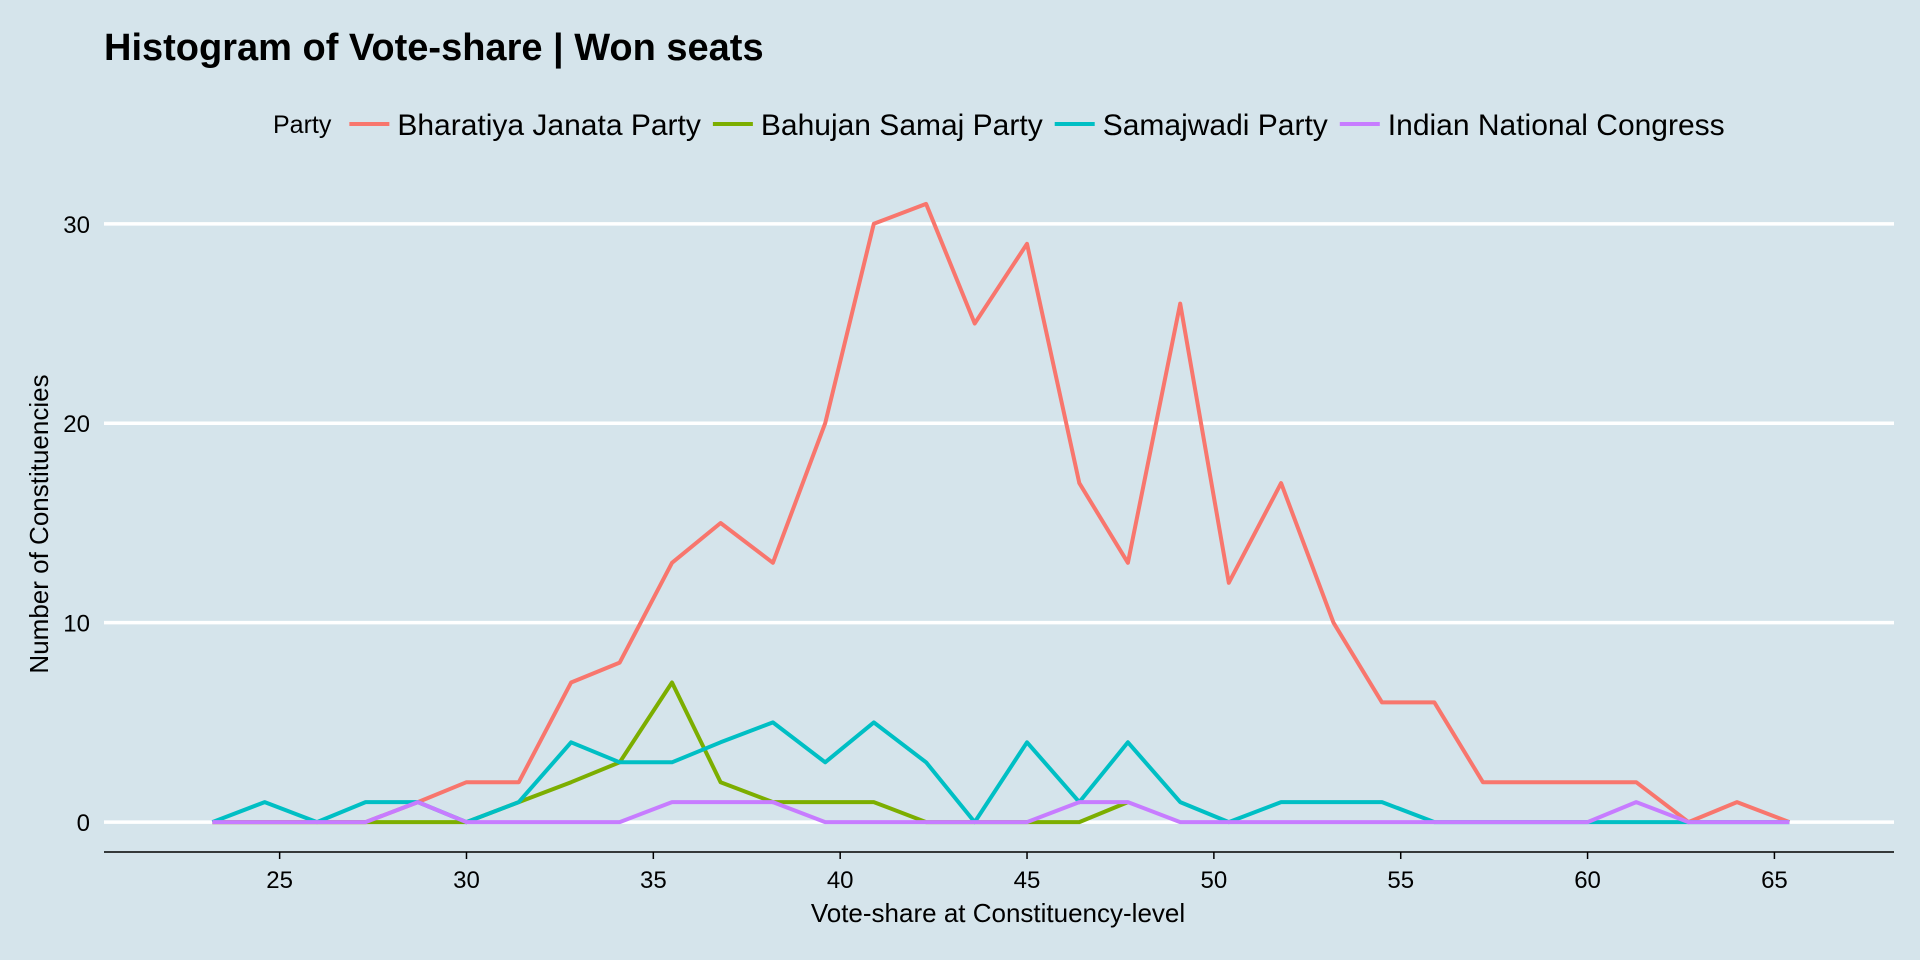 The image size is (1920, 960). I want to click on y-tick-label: 10, so click(76, 624).